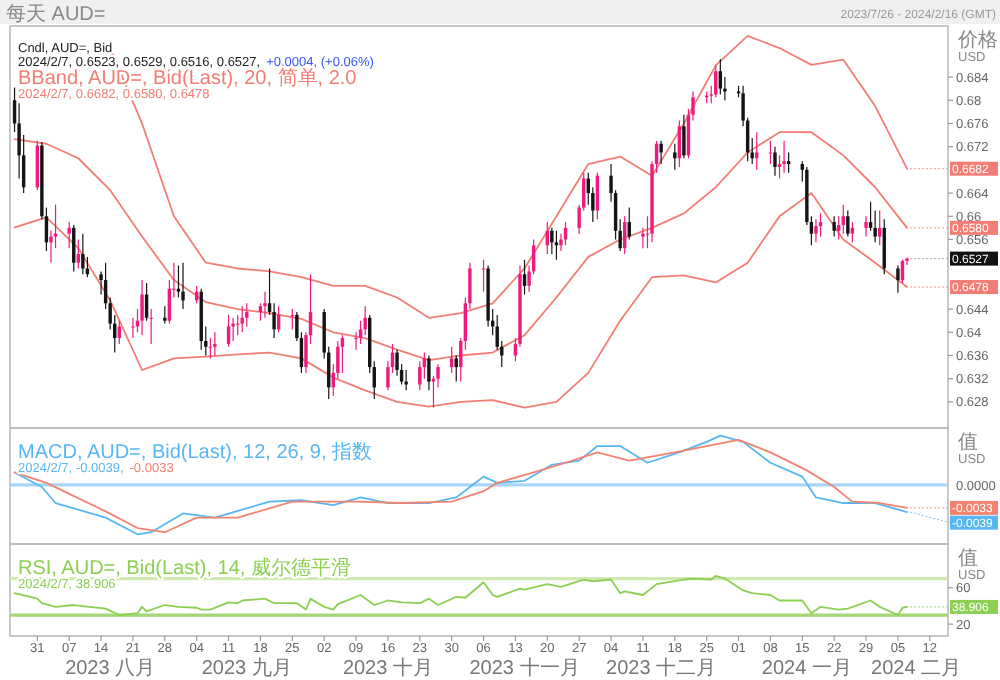 This screenshot has width=1000, height=680. What do you see at coordinates (661, 668) in the screenshot?
I see `x2-tick-label: 2023 十二月` at bounding box center [661, 668].